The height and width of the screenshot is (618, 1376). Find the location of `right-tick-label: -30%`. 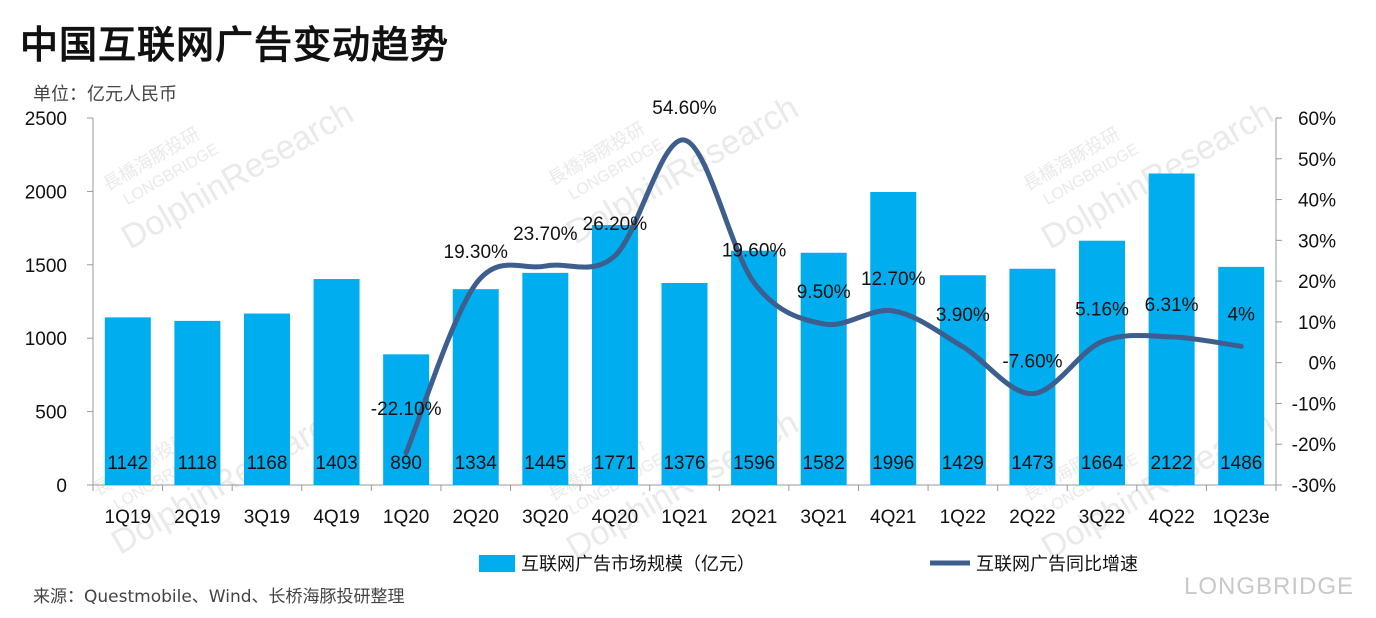

right-tick-label: -30% is located at coordinates (1314, 486).